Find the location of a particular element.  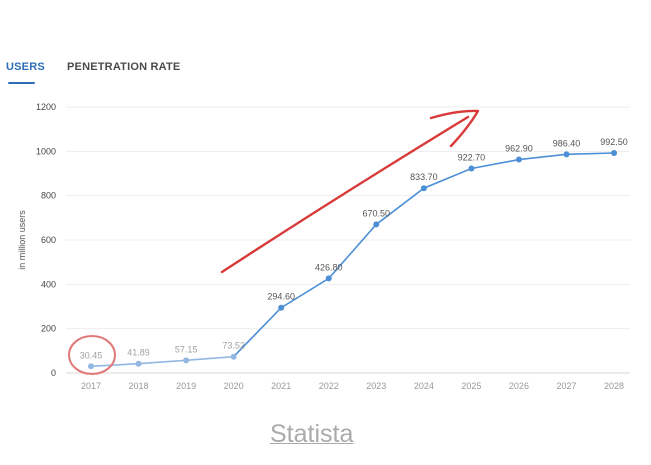

y-tick-label: 600 is located at coordinates (48, 240).